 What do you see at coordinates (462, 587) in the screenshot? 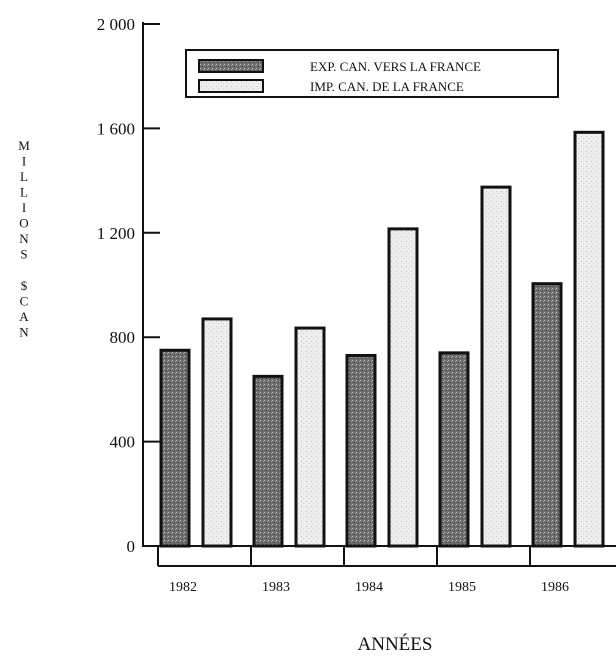
I see `x-tick-label: 1985` at bounding box center [462, 587].